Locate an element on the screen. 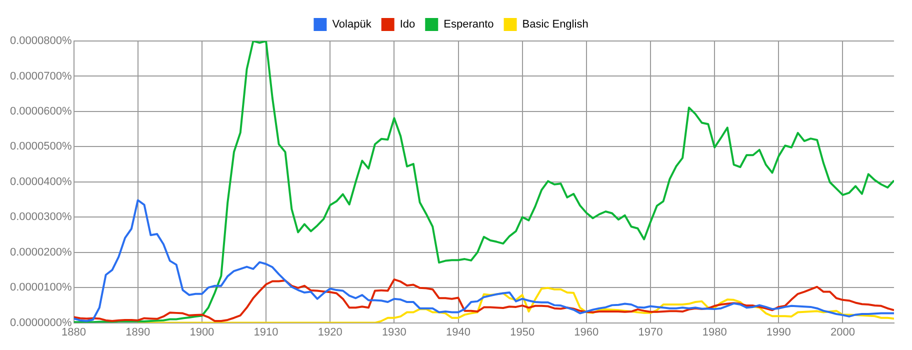  x-tick-label: 1950 is located at coordinates (522, 332).